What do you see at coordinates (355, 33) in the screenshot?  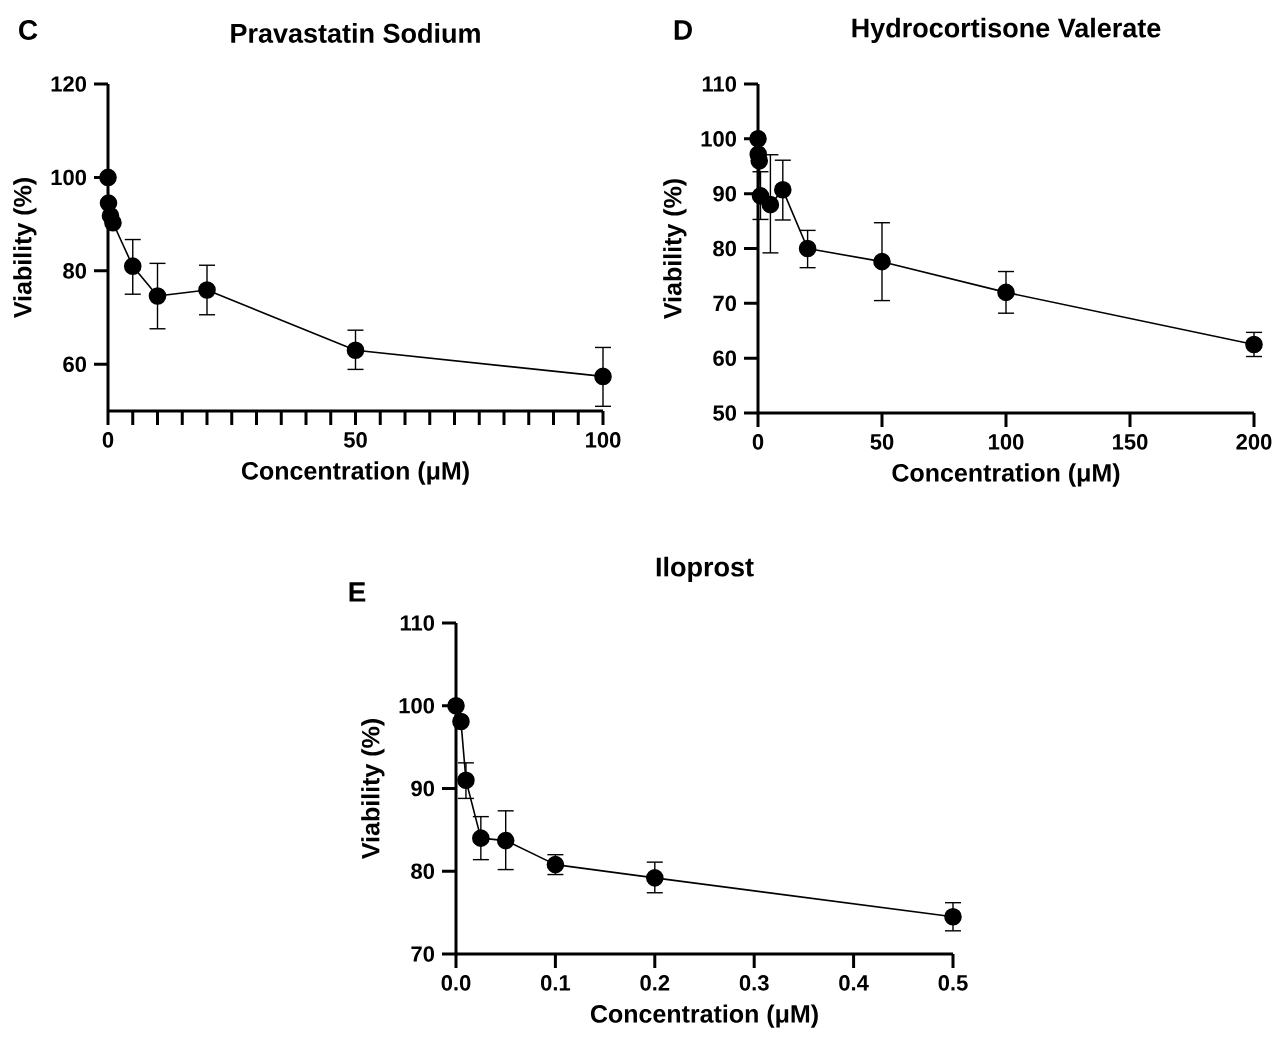 I see `chart-title: Pravastatin Sodium` at bounding box center [355, 33].